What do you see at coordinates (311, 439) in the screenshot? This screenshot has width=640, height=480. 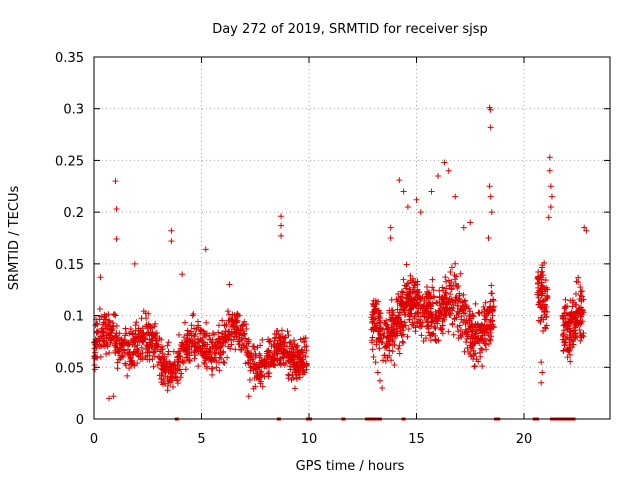 I see `x-tick-labels: 0 5 10 15 20` at bounding box center [311, 439].